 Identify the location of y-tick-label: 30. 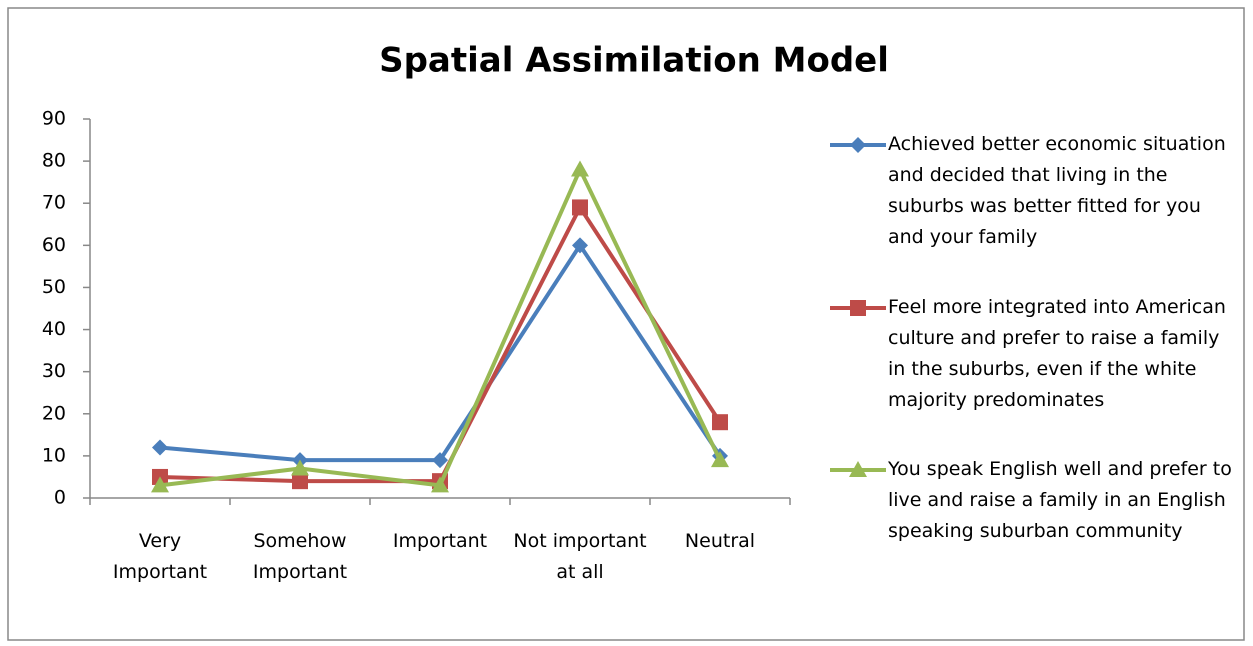
(54, 371).